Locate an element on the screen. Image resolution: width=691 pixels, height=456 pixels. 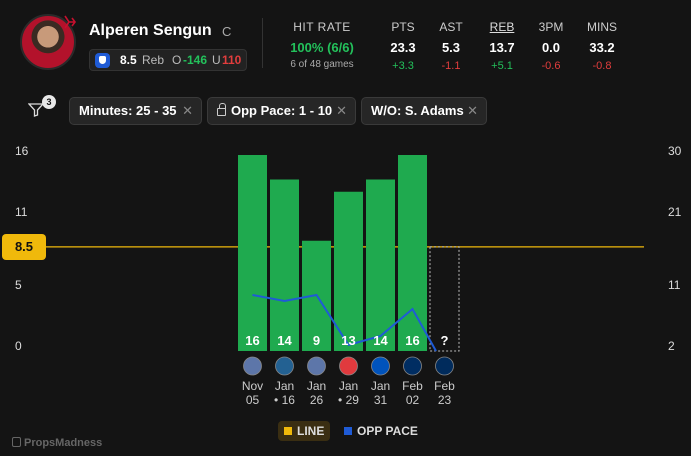
filter-chip-label: Opp Pace: 1 - 10 is located at coordinates (282, 110).